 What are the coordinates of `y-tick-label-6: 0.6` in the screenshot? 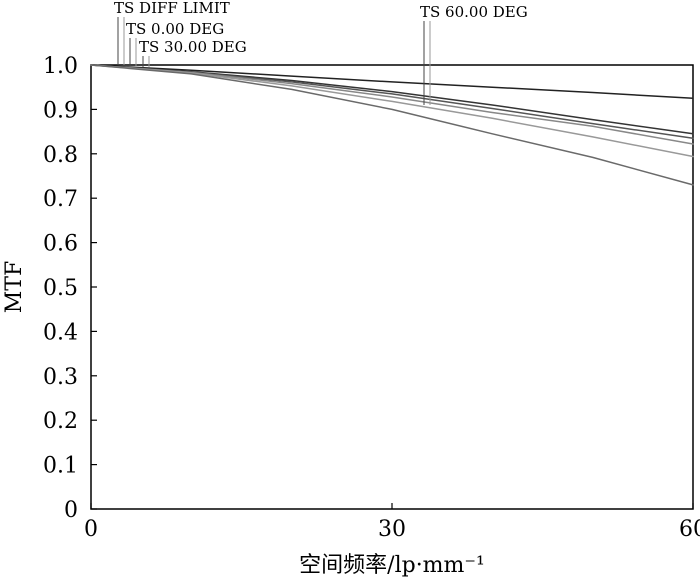 It's located at (60, 244).